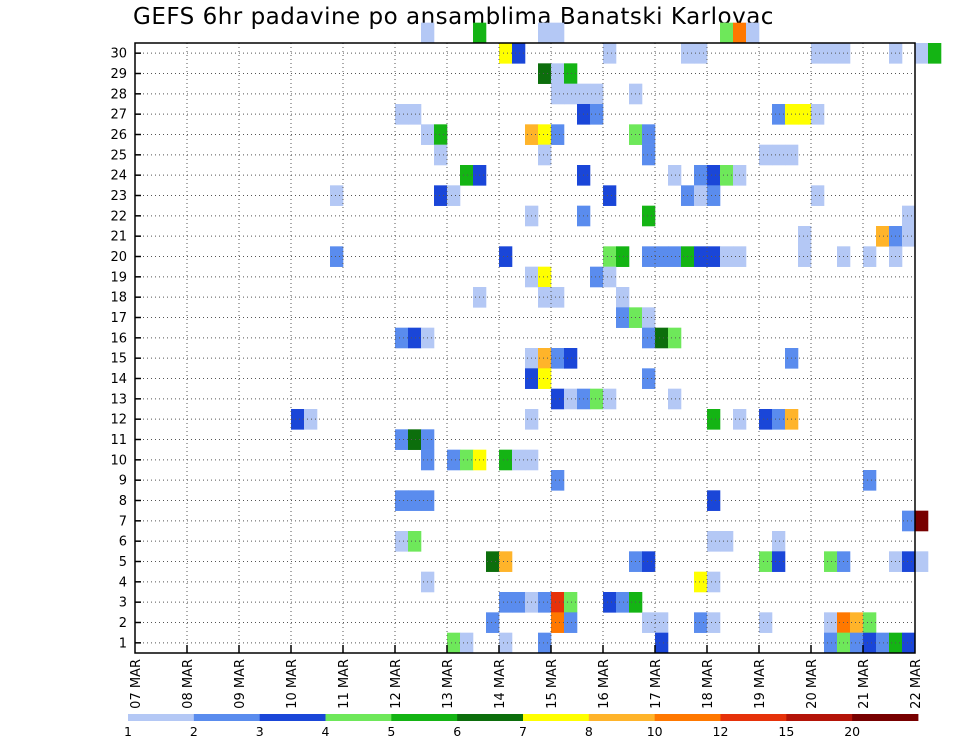 This screenshot has height=742, width=960. I want to click on y-tick-label: 6, so click(123, 542).